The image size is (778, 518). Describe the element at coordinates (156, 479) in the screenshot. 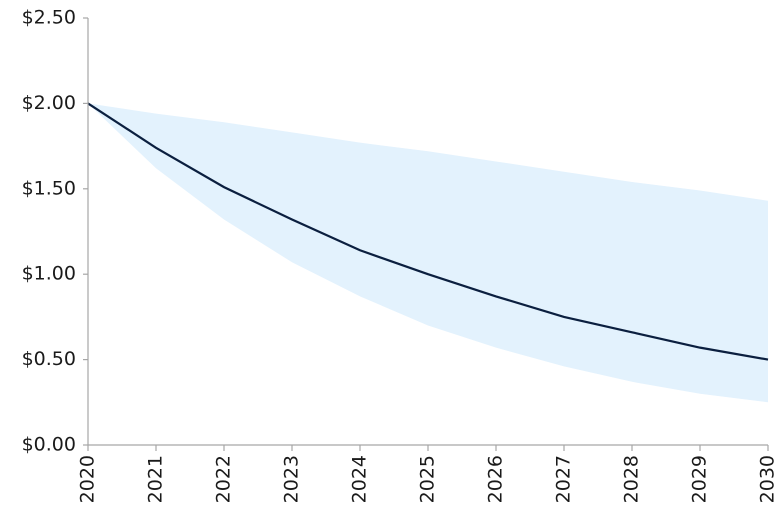

I see `x-tick-label: 2021` at that location.